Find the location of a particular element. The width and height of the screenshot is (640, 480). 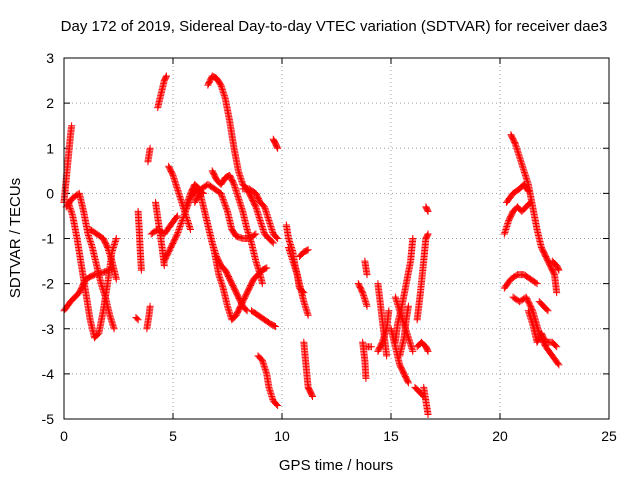

series-s22 is located at coordinates (275, 143).